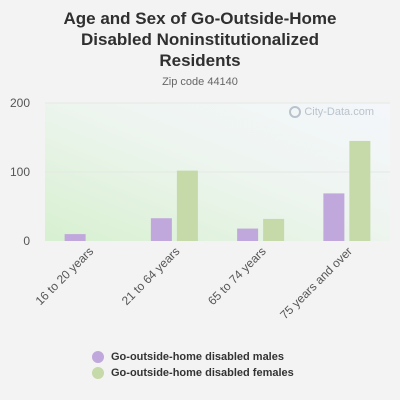 The height and width of the screenshot is (400, 400). I want to click on chart-title-line-2: Disabled Noninstitutionalized, so click(199, 39).